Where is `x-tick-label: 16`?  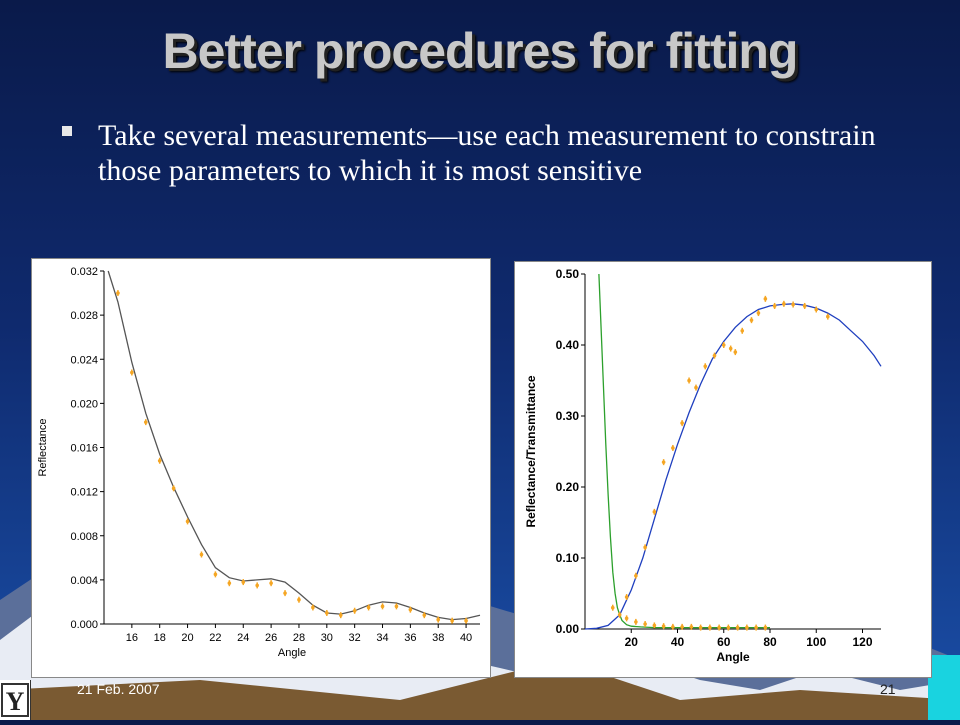 x-tick-label: 16 is located at coordinates (132, 638).